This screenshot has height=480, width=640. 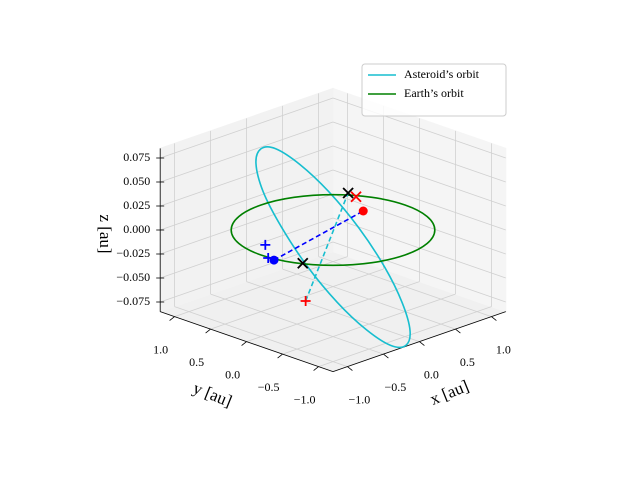 I want to click on y-axis-line, so click(x=247, y=341).